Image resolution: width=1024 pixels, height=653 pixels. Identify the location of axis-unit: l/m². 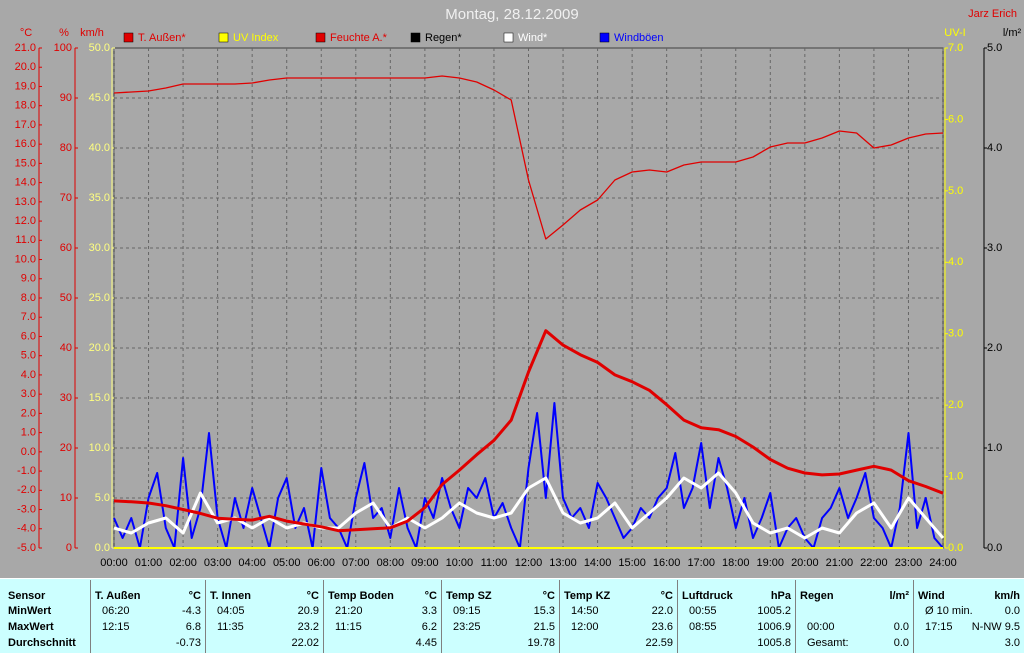
(1012, 33).